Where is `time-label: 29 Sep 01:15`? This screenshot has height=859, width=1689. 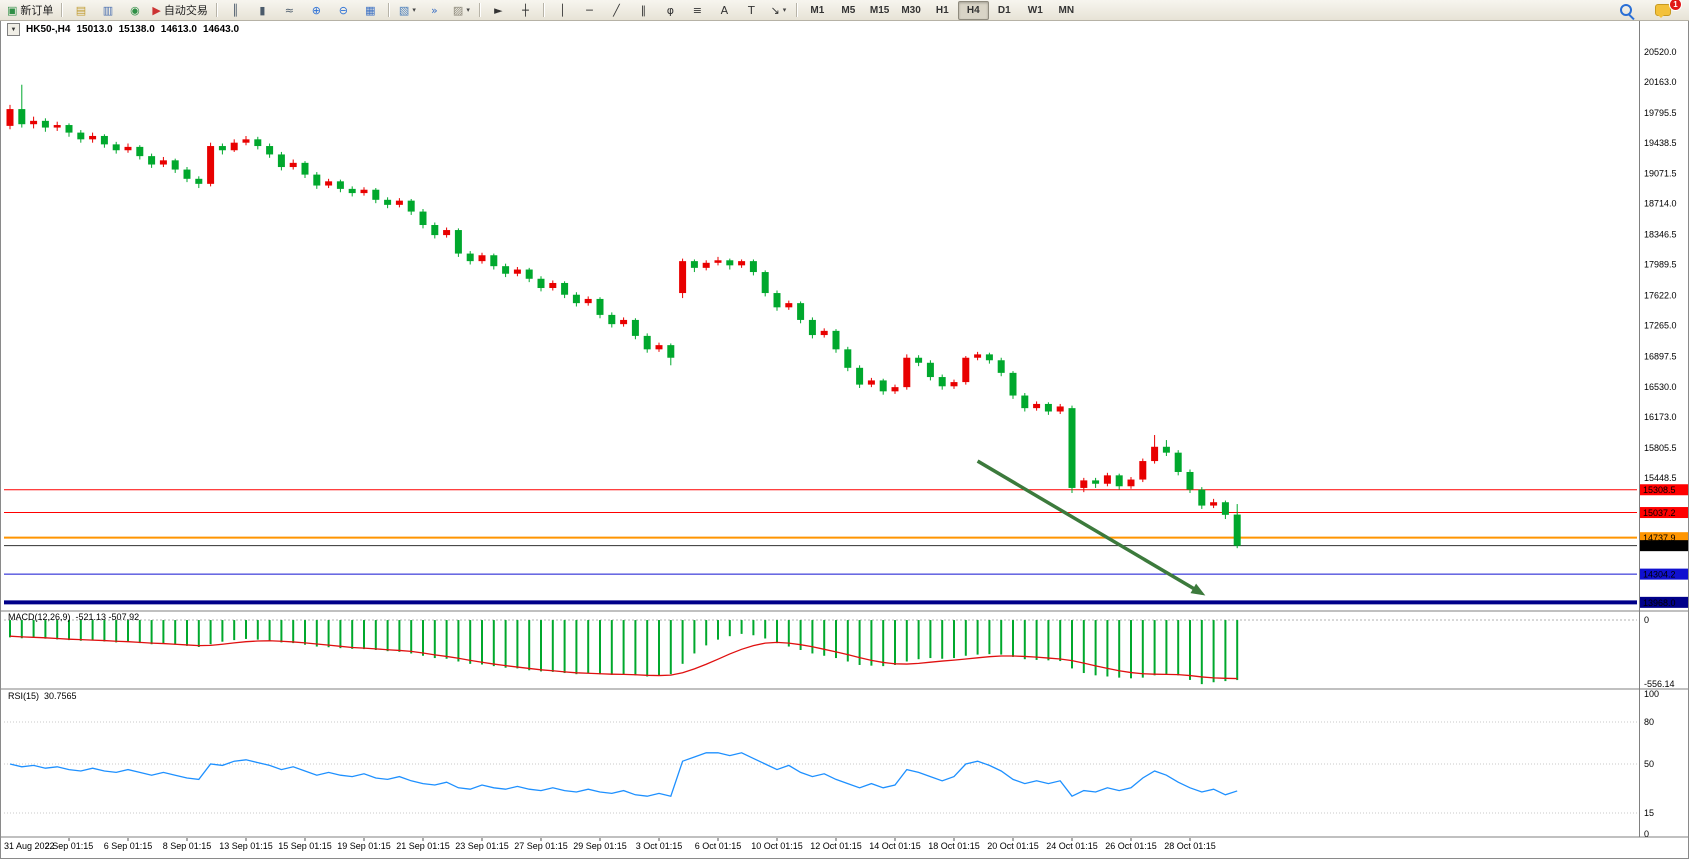
time-label: 29 Sep 01:15 is located at coordinates (600, 846).